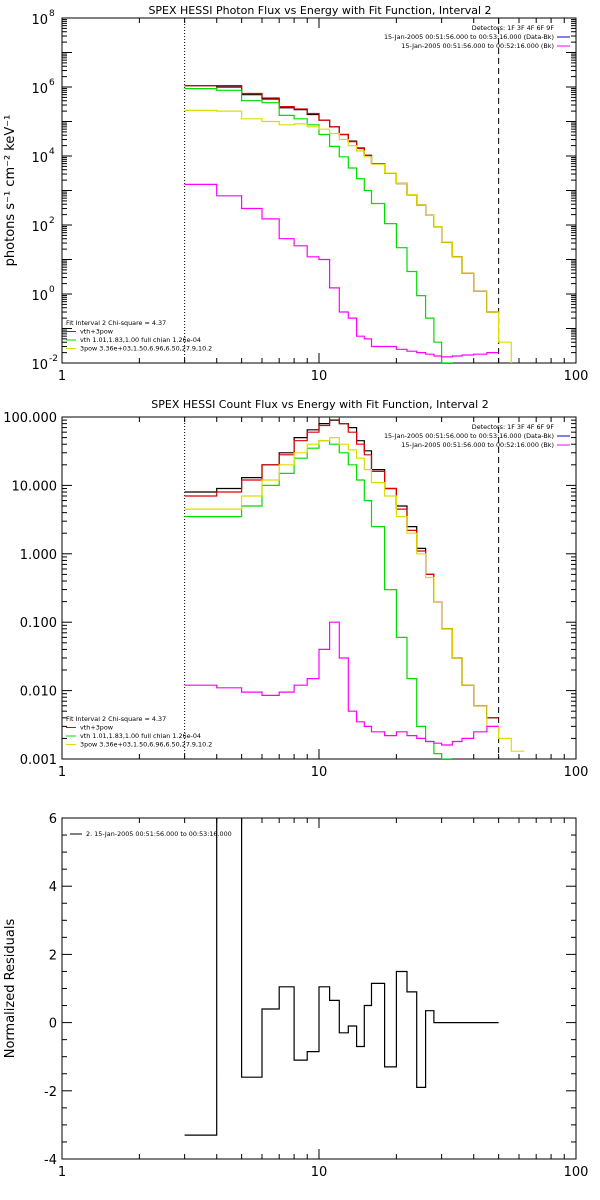 The width and height of the screenshot is (600, 1200). I want to click on y-tick-label: 0, so click(53, 1024).